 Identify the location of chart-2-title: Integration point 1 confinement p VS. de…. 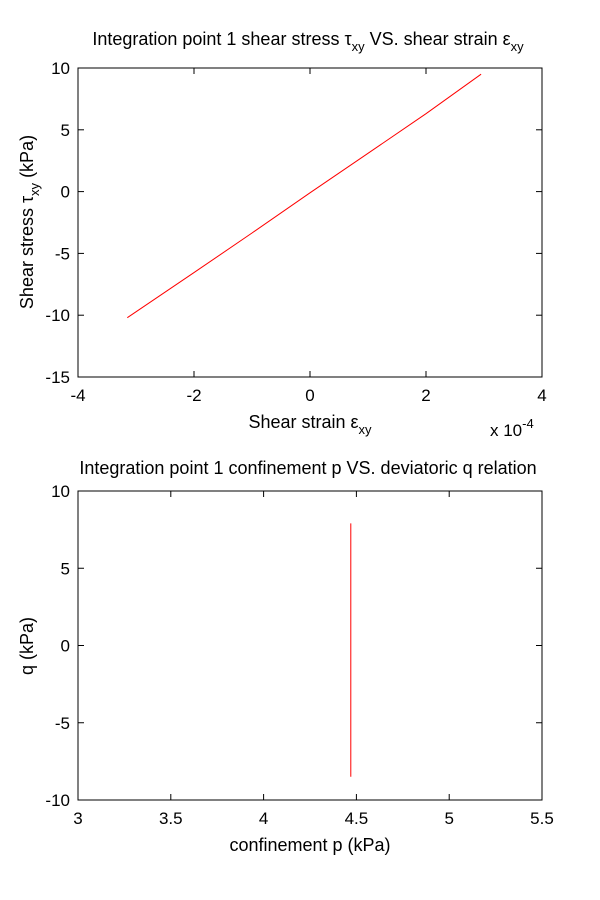
(307, 468).